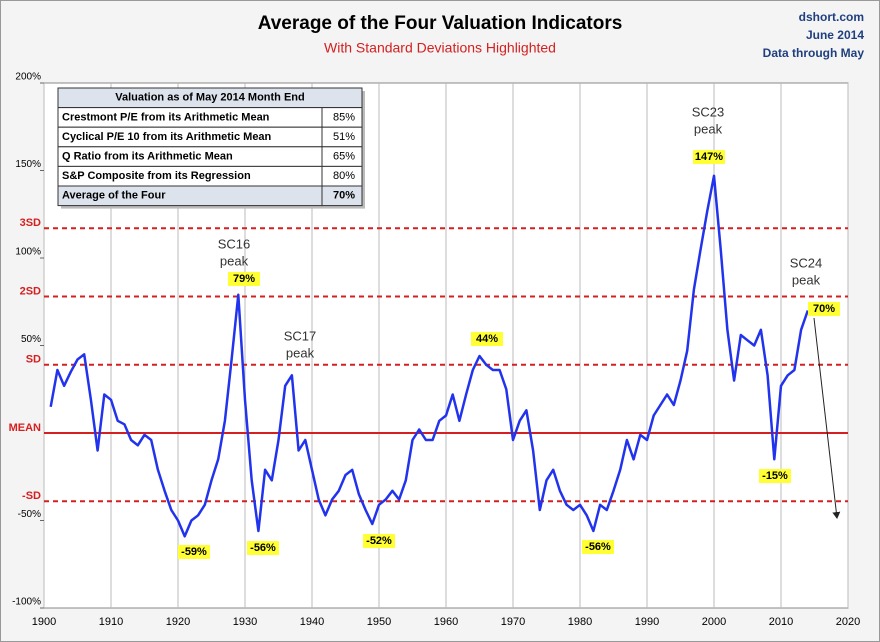  I want to click on x-tick-label: 1940, so click(312, 622).